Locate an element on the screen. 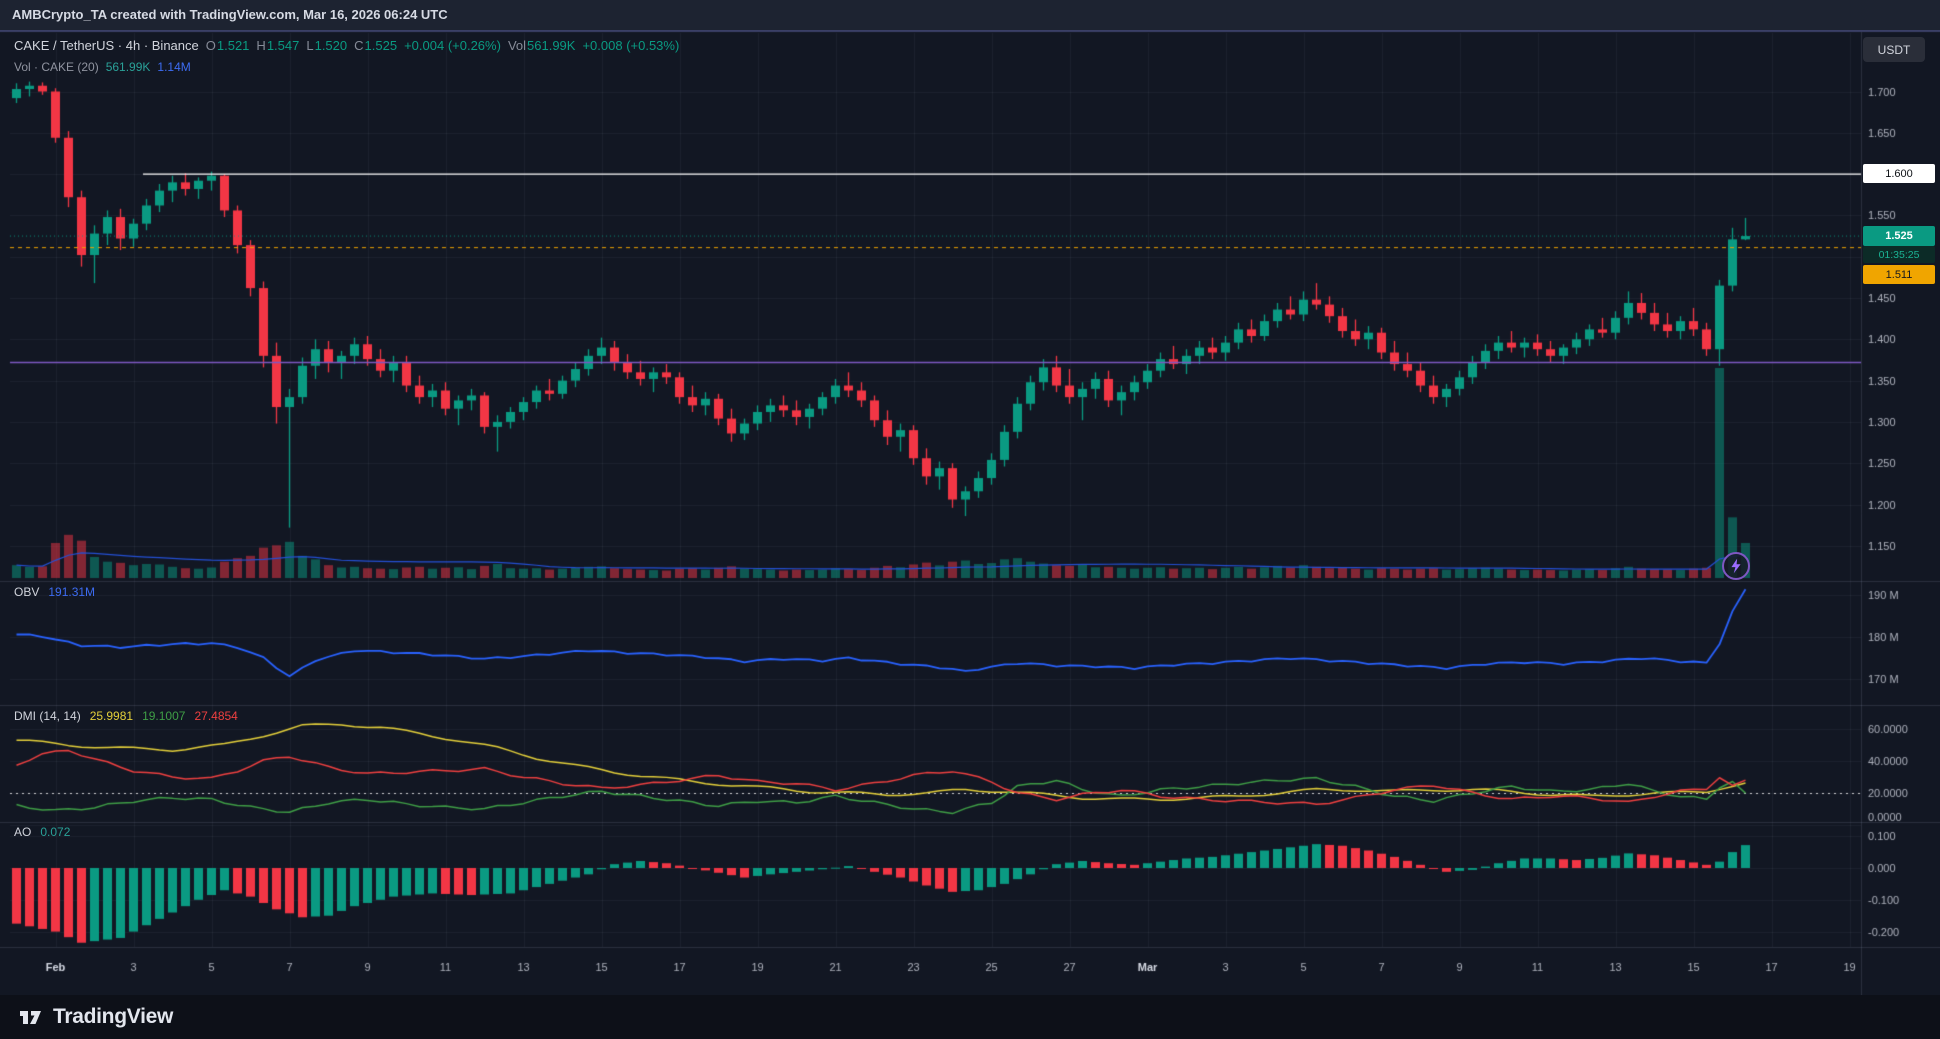  obv-value: 191.31M is located at coordinates (72, 592).